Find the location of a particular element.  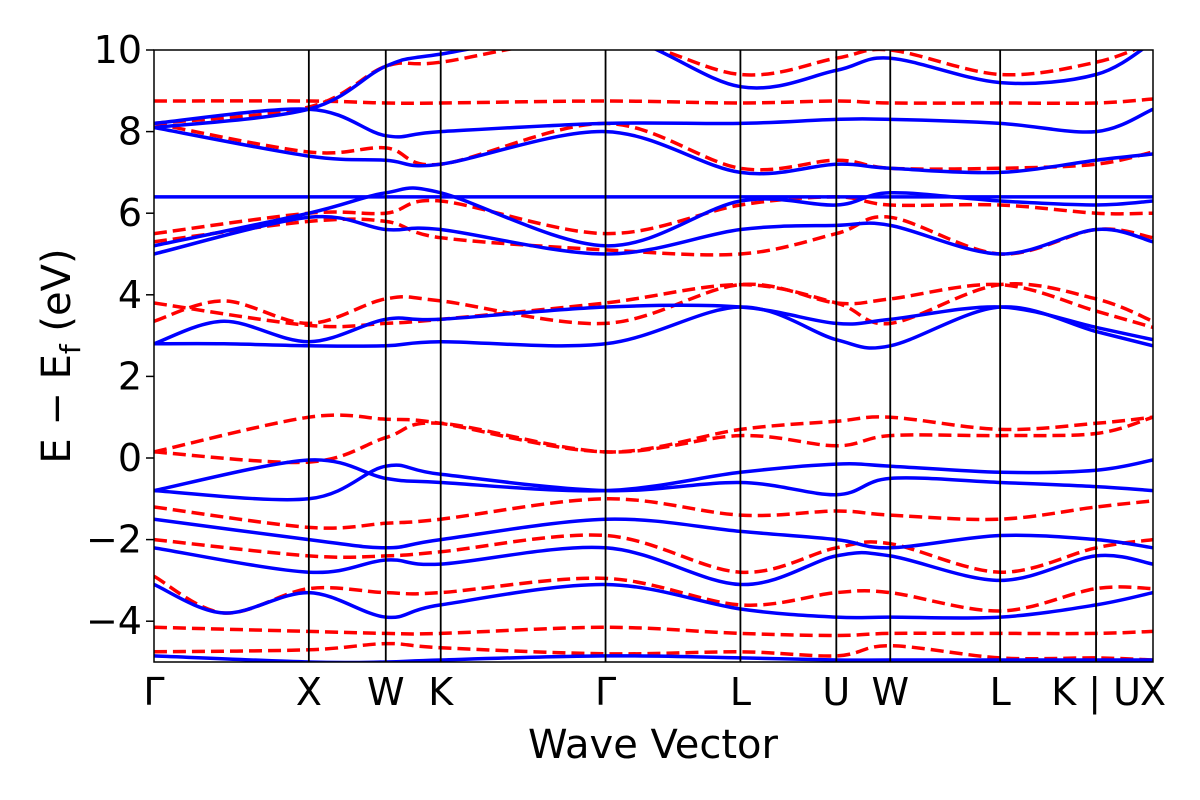

y-axis-label-unit: (eV) is located at coordinates (57, 296).